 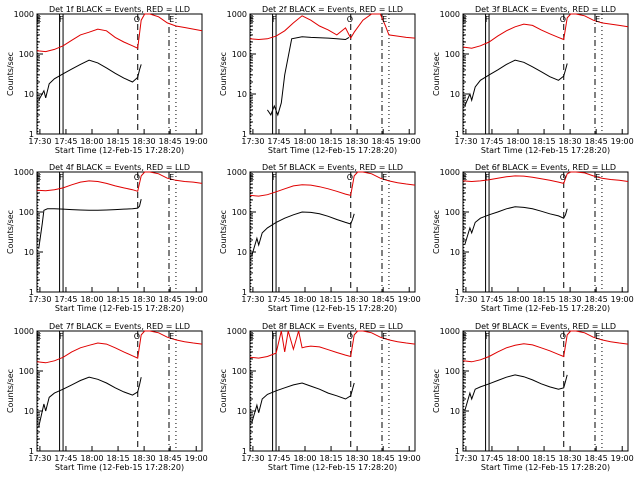 I want to click on chart-title: Det 4f BLACK = Events, RED = LLD, so click(x=119, y=167).